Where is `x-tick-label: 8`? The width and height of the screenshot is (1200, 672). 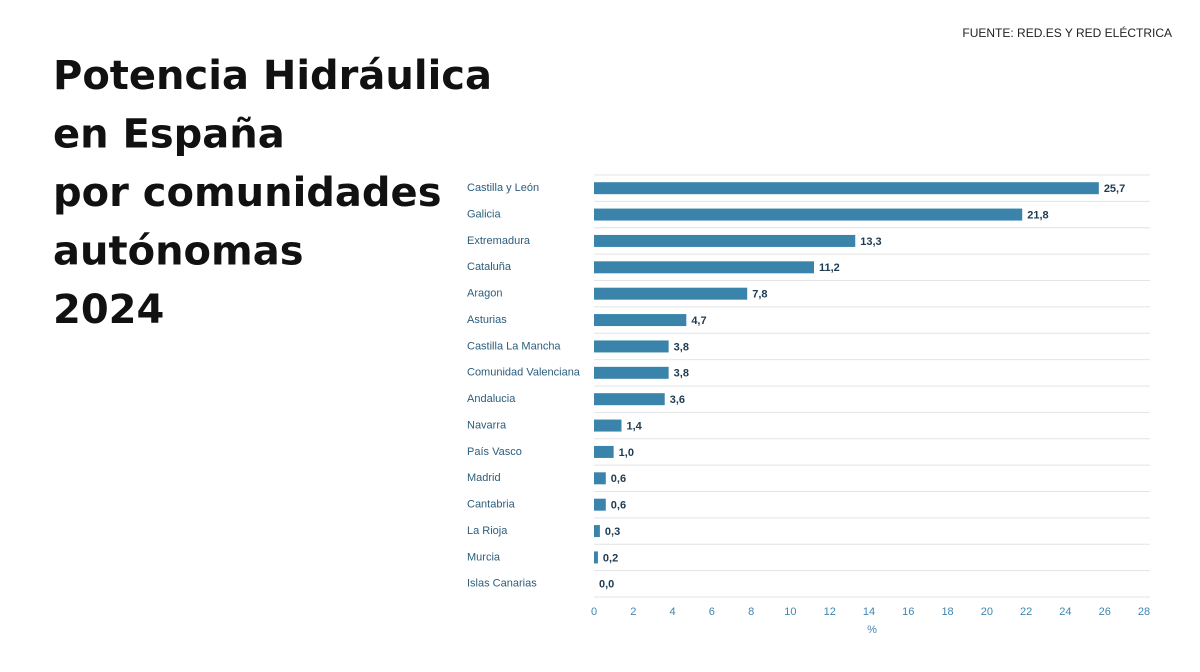 x-tick-label: 8 is located at coordinates (751, 612).